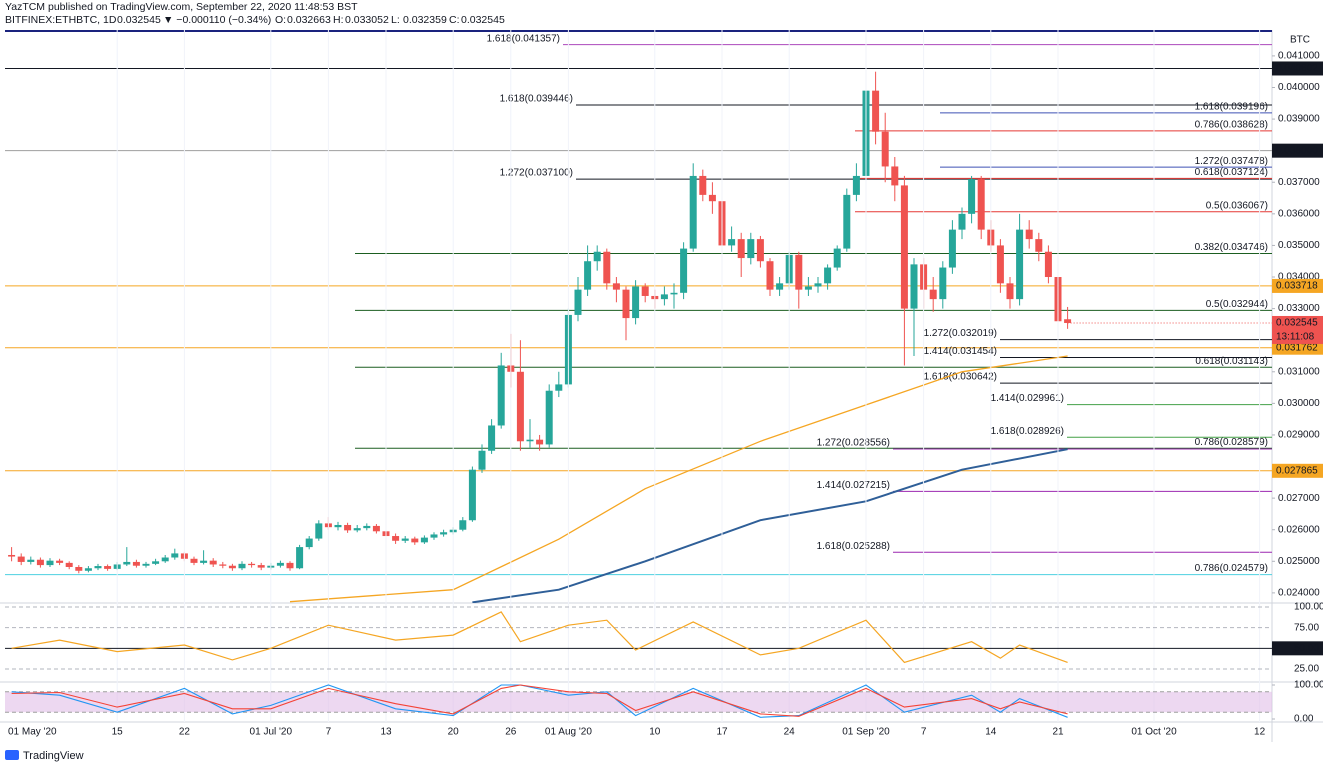  What do you see at coordinates (1058, 732) in the screenshot?
I see `x-tick-label: 21` at bounding box center [1058, 732].